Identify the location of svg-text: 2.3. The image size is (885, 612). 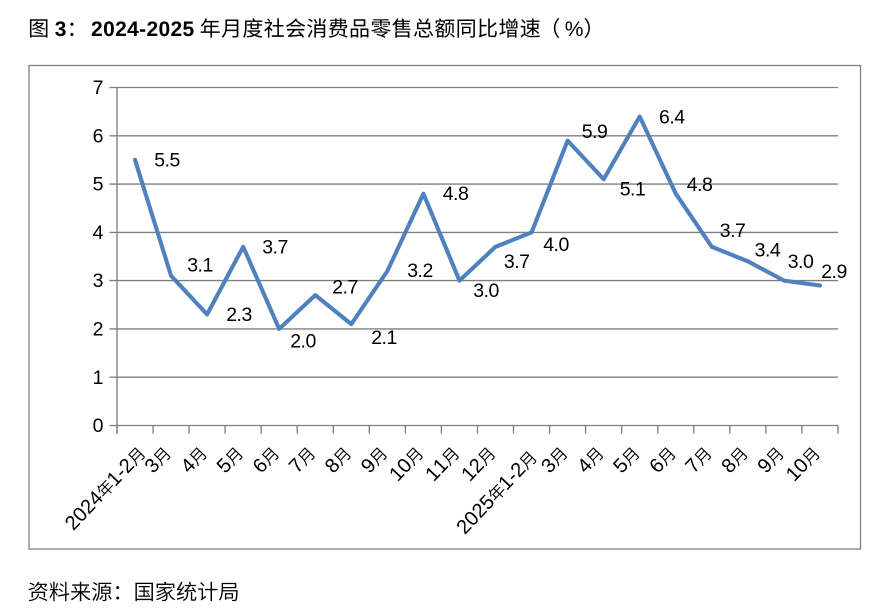
(239, 315).